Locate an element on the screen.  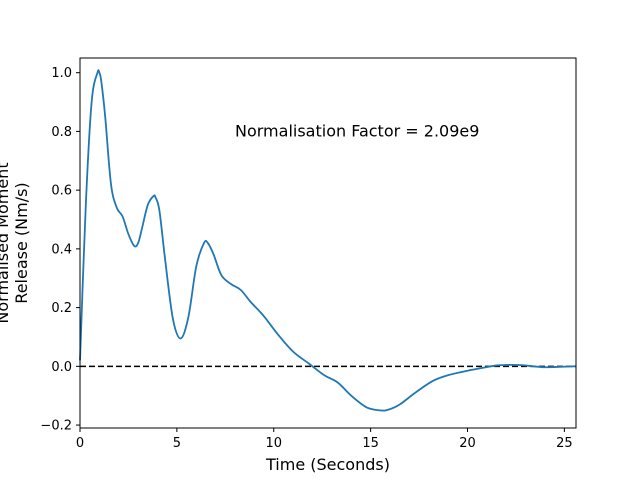
x-tick-label: 5 is located at coordinates (177, 443).